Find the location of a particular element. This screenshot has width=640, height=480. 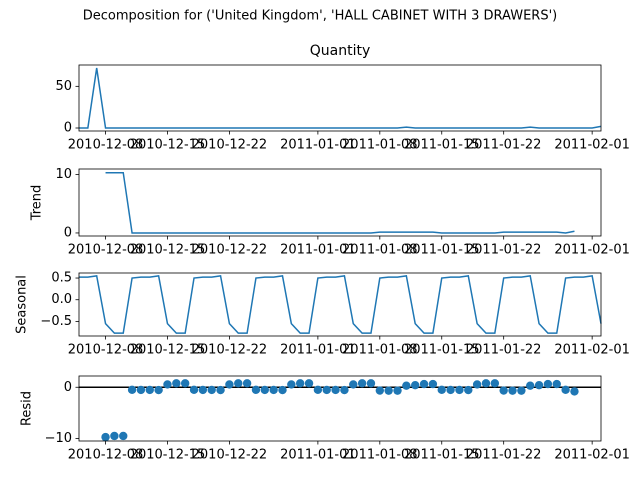

y-axis-label: Trend is located at coordinates (37, 203).